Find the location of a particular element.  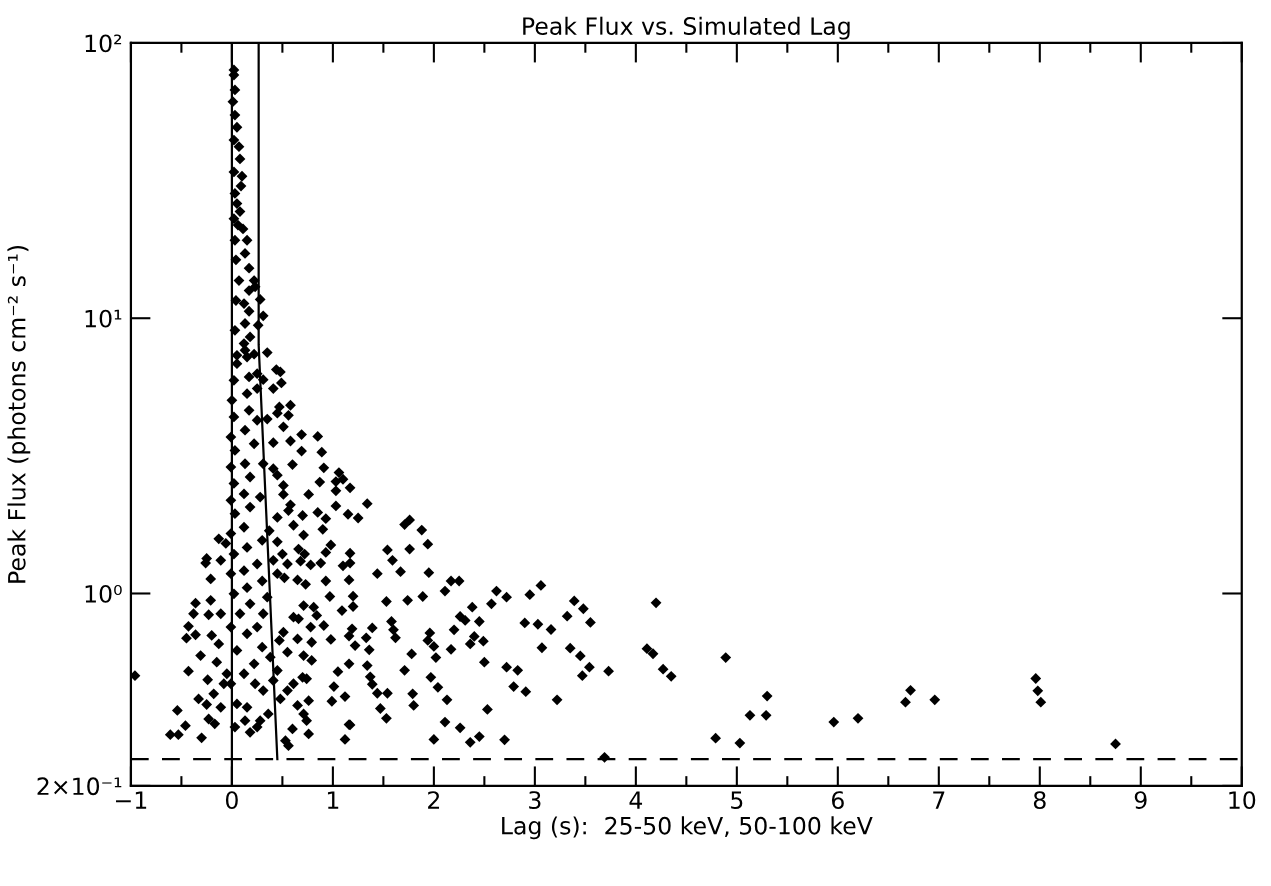

y-tick-label: 10¹ is located at coordinates (103, 318).